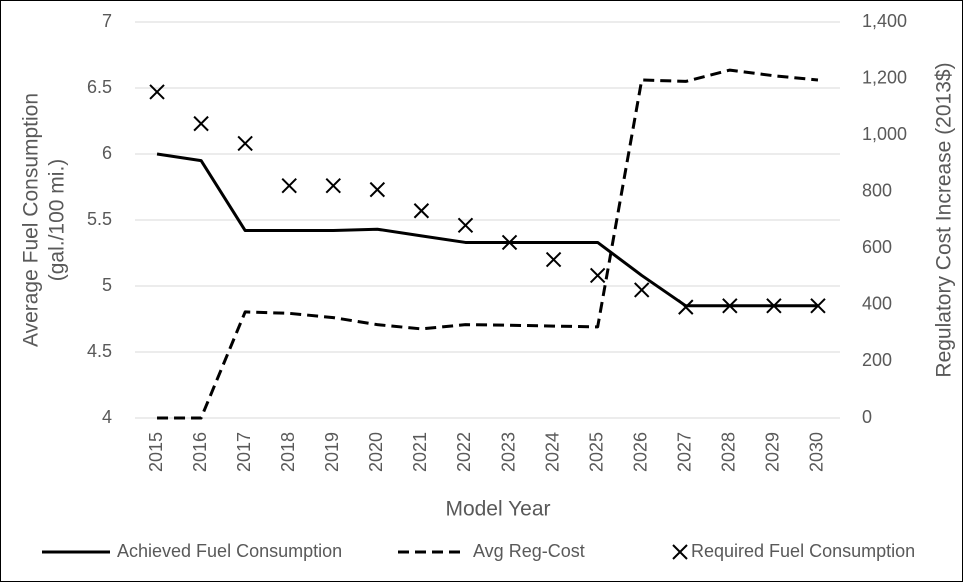 The height and width of the screenshot is (582, 963). Describe the element at coordinates (229, 551) in the screenshot. I see `legend-label: Achieved Fuel Consumption` at that location.